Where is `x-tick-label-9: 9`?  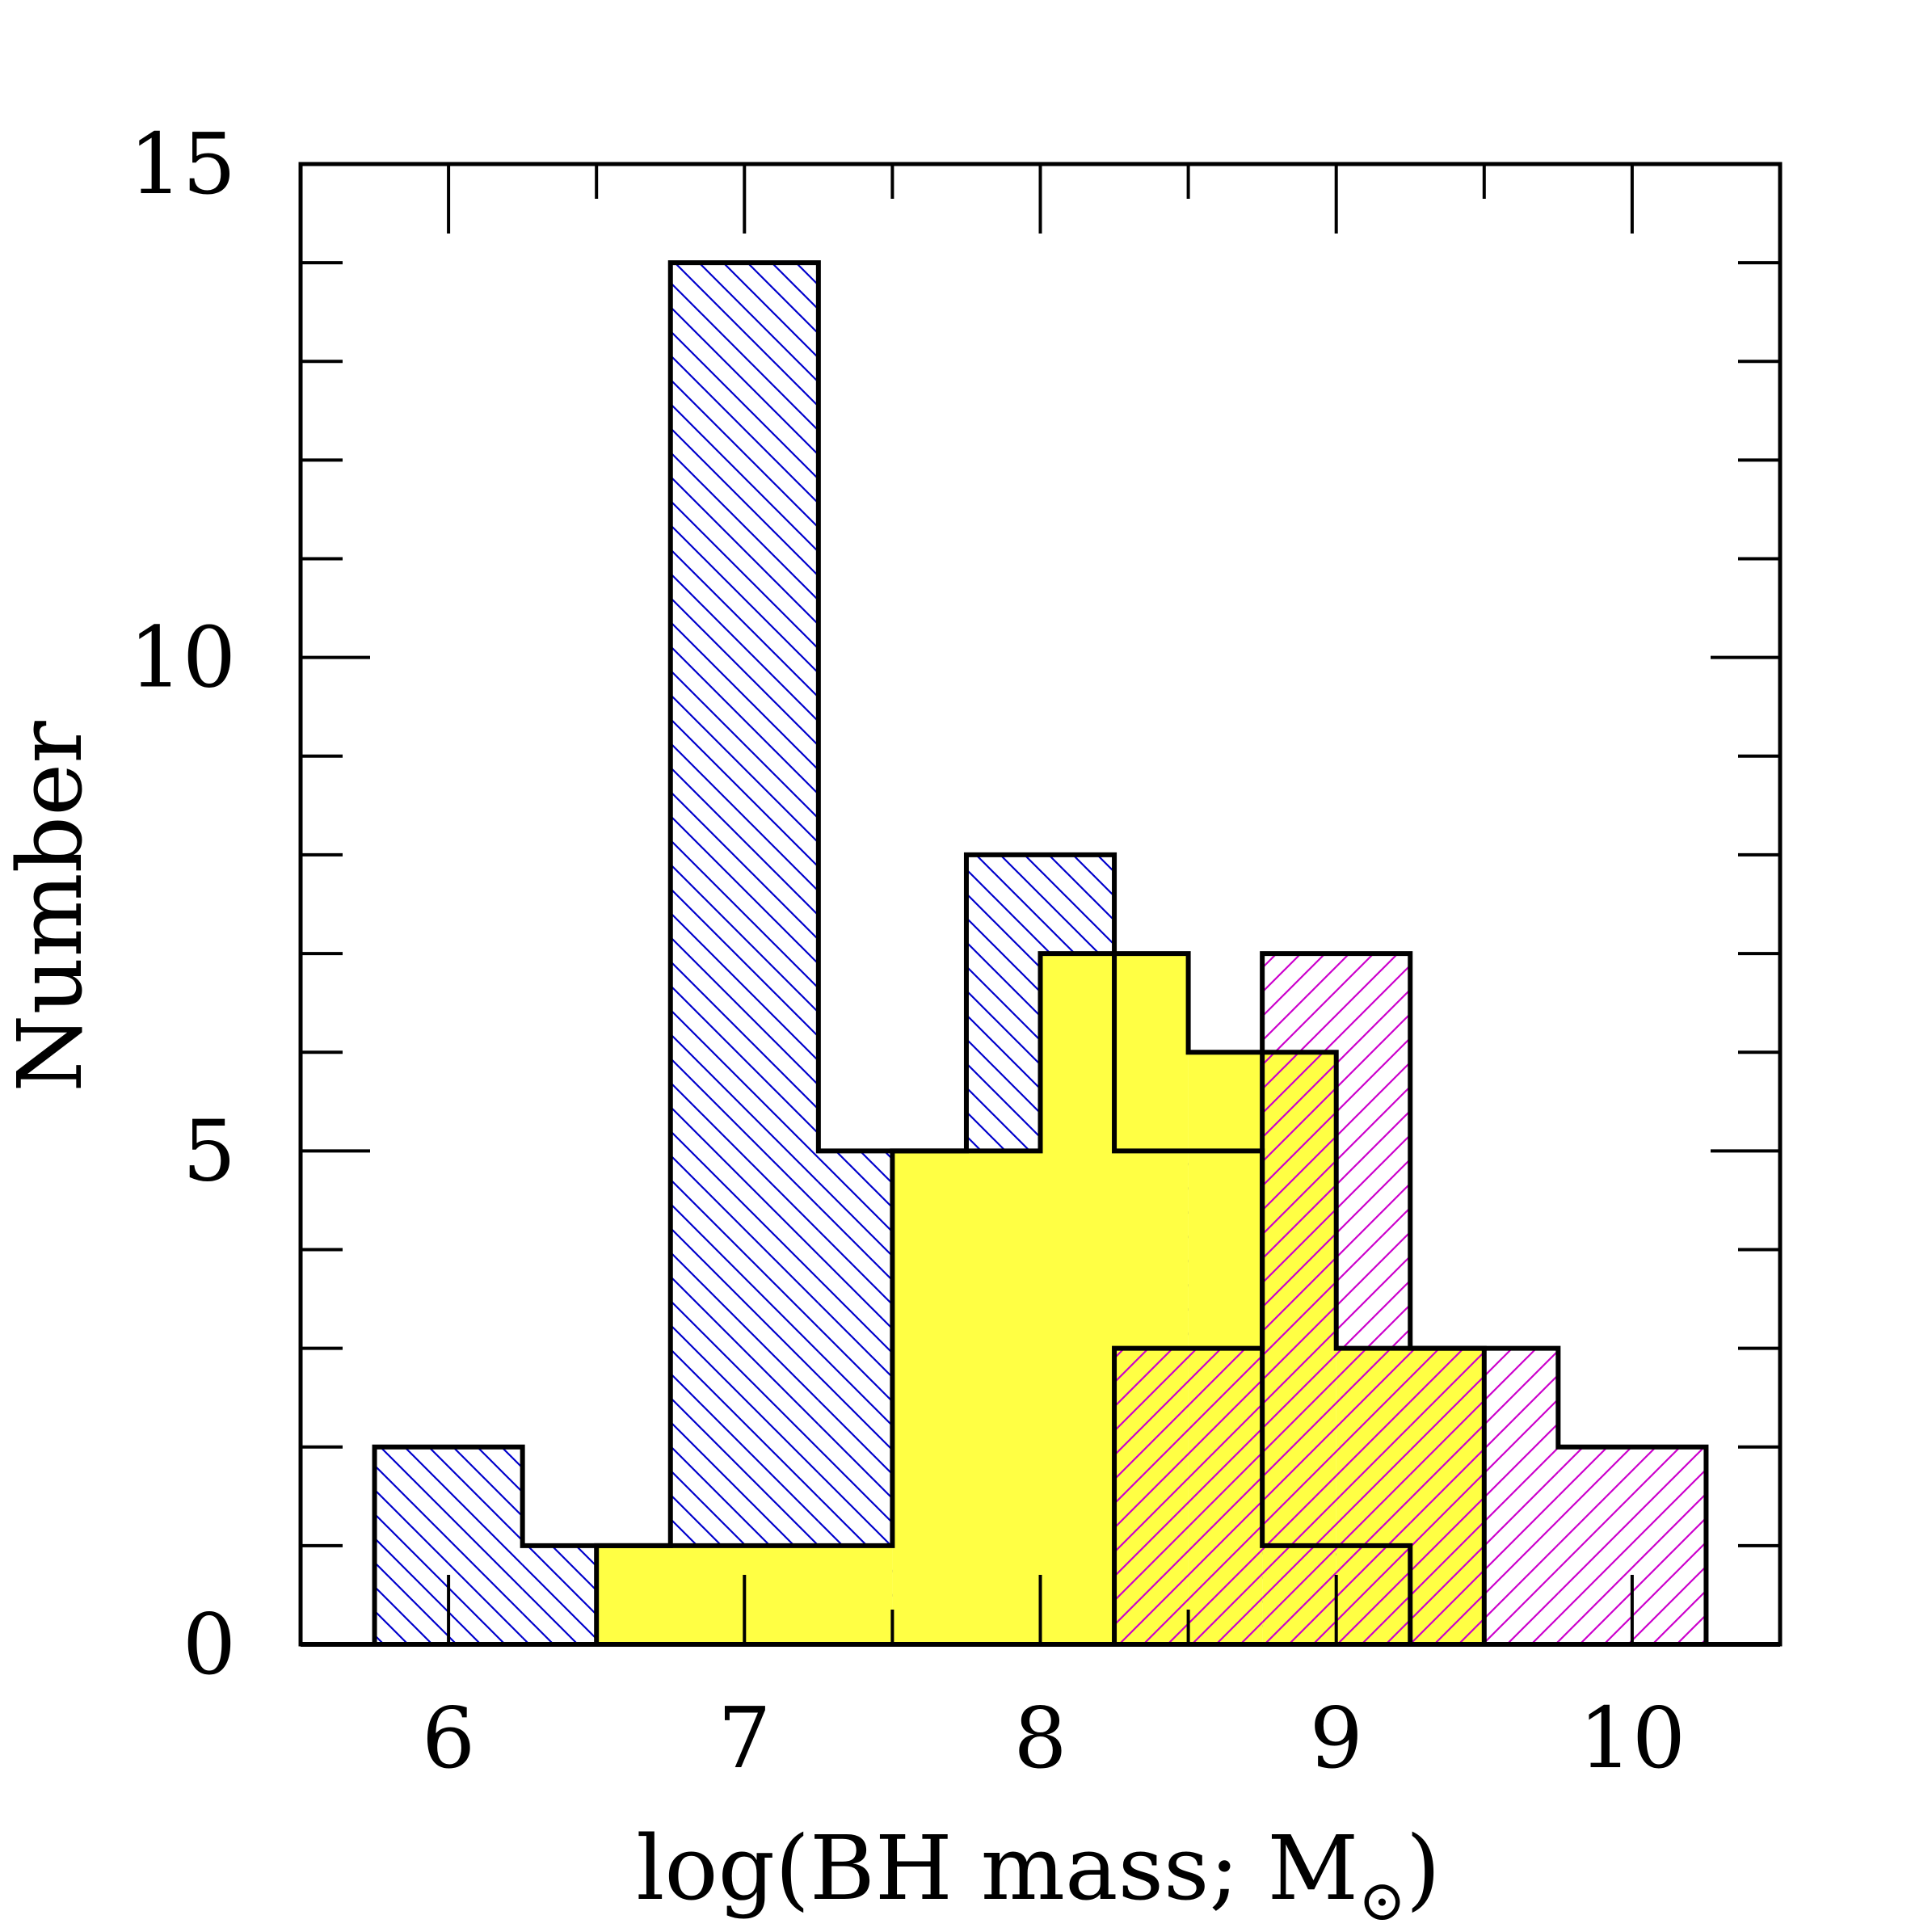
x-tick-label-9: 9 is located at coordinates (1336, 1738).